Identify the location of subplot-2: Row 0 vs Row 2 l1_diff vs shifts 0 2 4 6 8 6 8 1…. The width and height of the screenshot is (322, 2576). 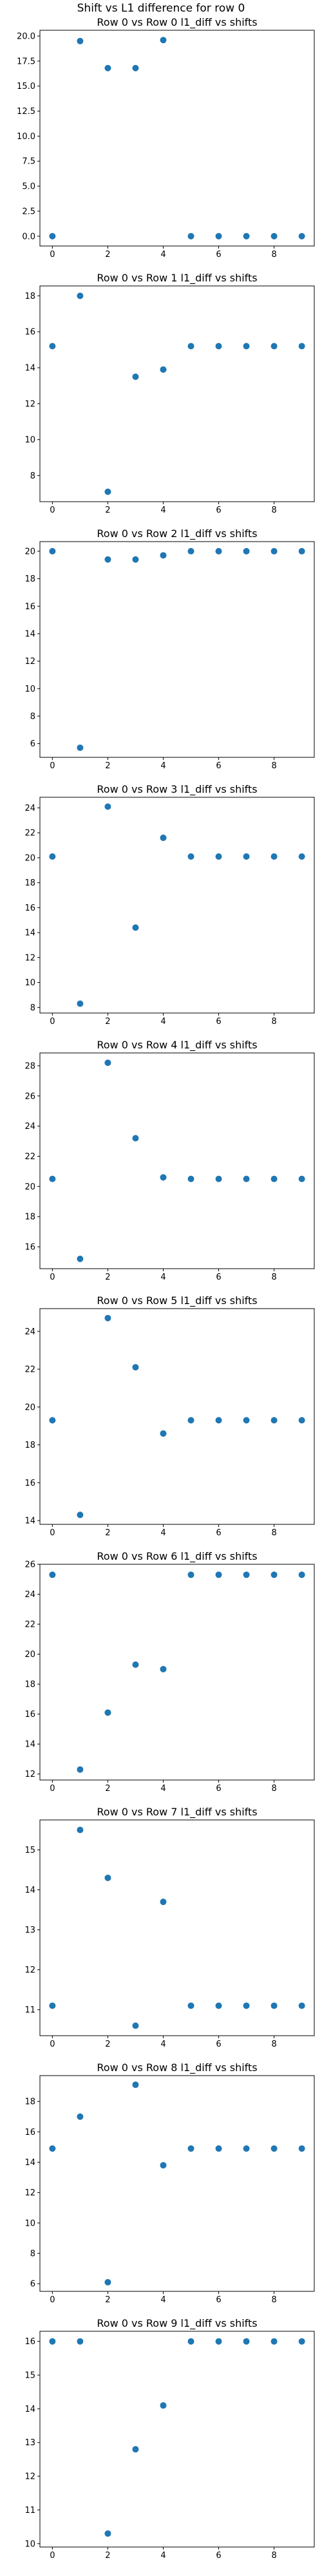
(169, 649).